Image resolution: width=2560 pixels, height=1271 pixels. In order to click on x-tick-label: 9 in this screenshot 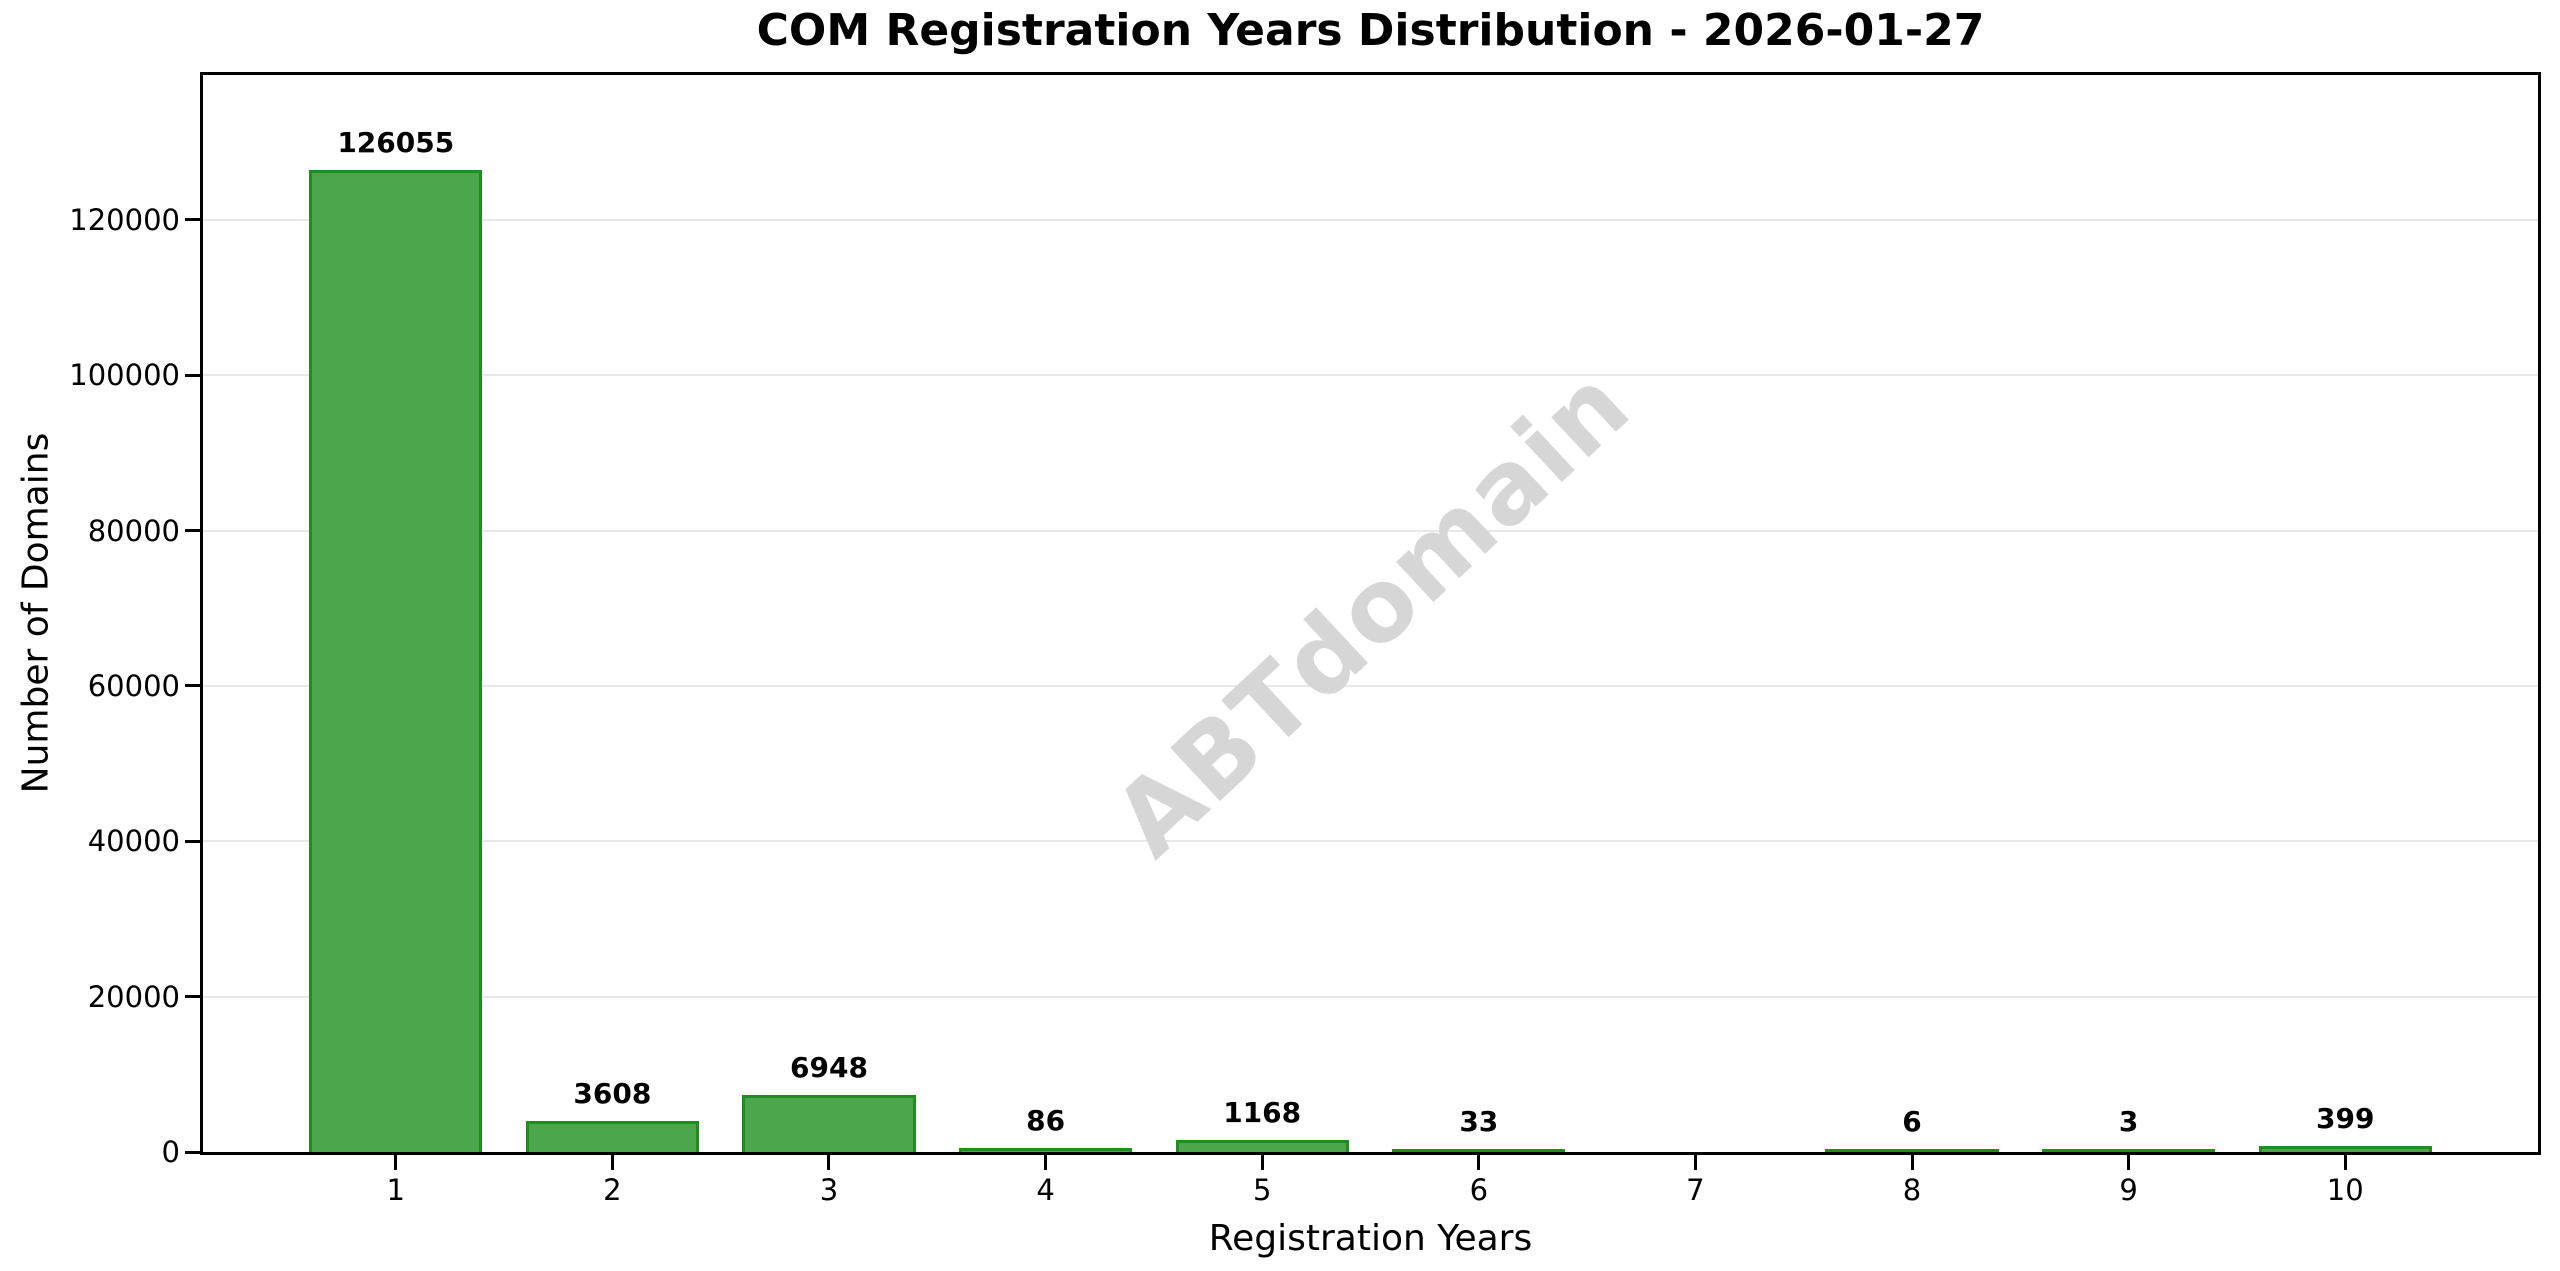, I will do `click(2128, 1190)`.